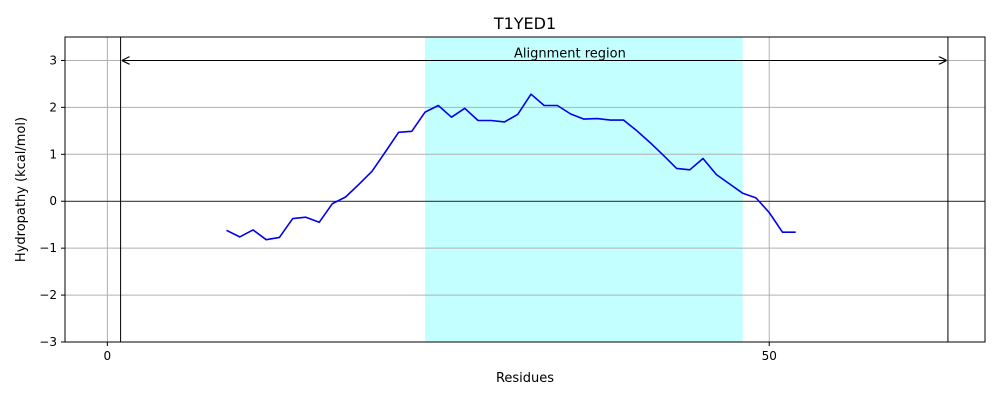 The width and height of the screenshot is (1000, 400). Describe the element at coordinates (108, 356) in the screenshot. I see `x-tick-label: 0` at that location.